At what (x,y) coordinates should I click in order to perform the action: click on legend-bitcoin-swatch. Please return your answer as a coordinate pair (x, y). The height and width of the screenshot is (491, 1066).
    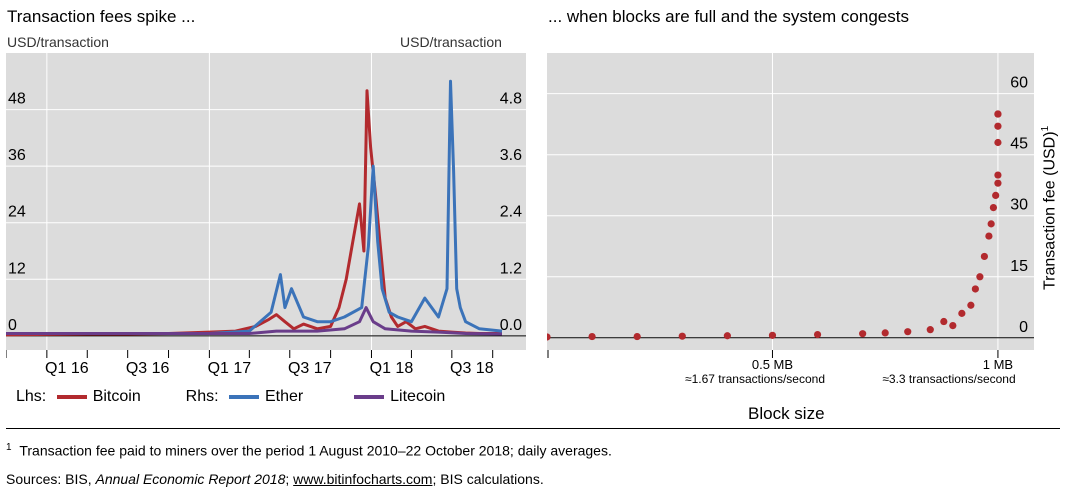
    Looking at the image, I should click on (71, 396).